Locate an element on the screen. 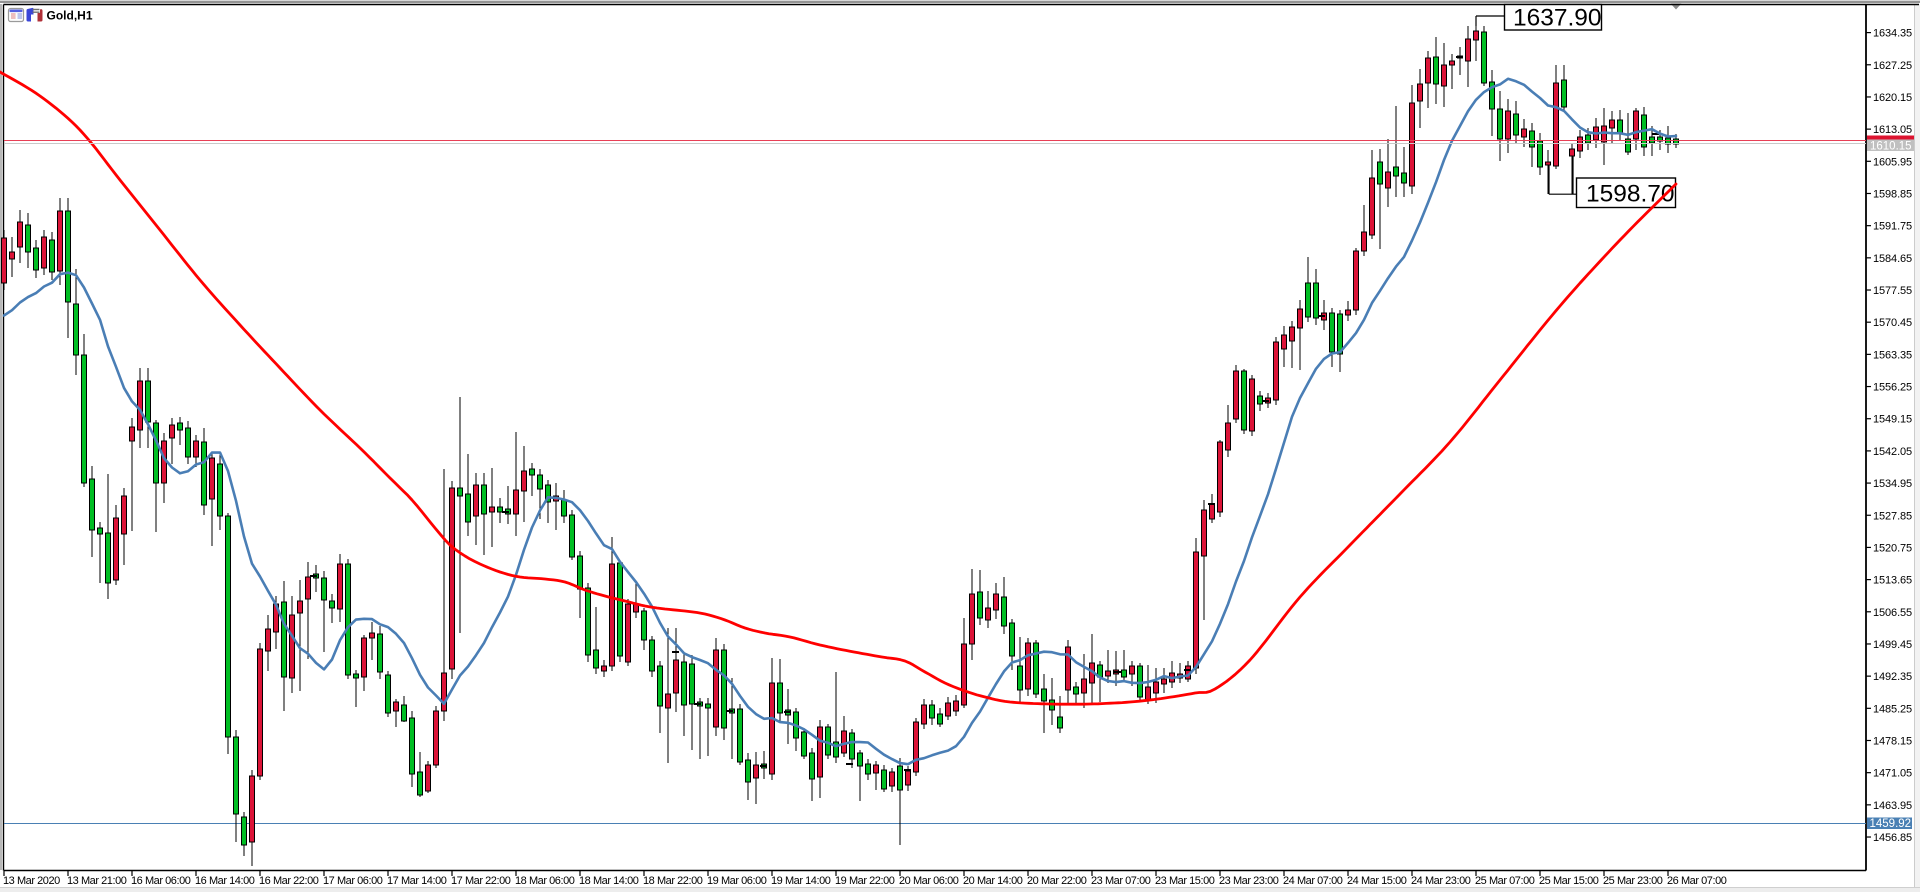 The width and height of the screenshot is (1920, 892). svg-text: 1598.70 is located at coordinates (1630, 194).